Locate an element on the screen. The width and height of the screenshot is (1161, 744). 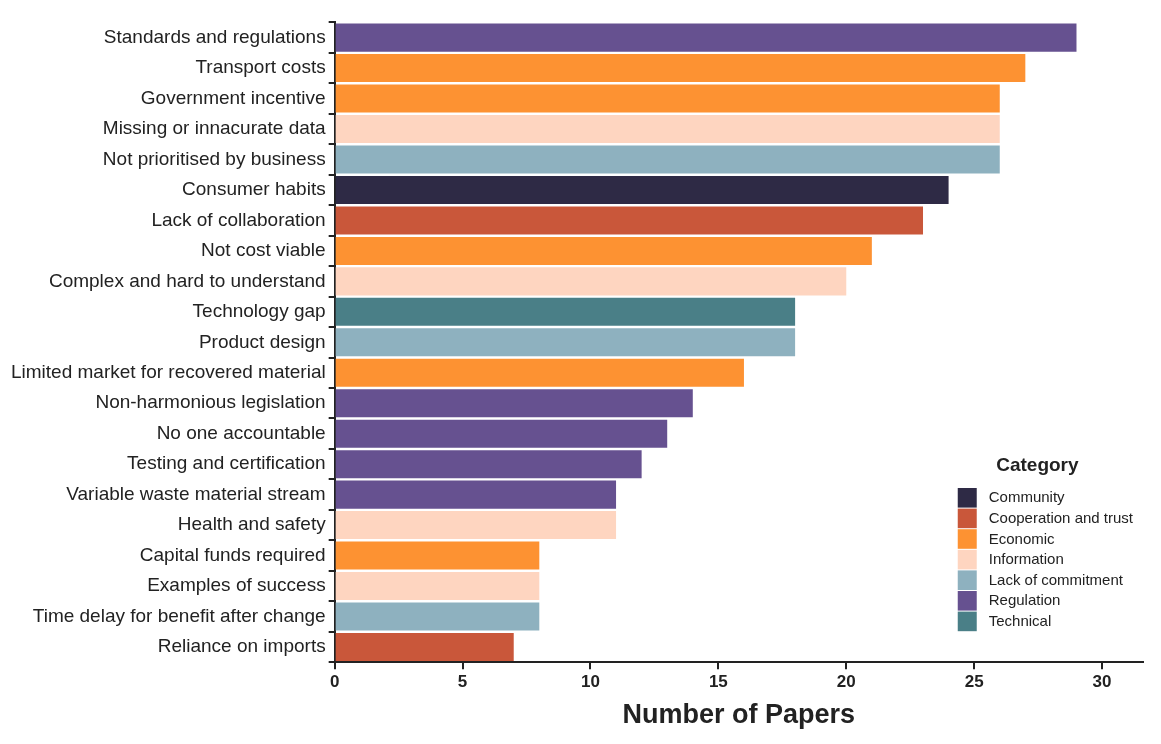
legend-label: Community is located at coordinates (1027, 497).